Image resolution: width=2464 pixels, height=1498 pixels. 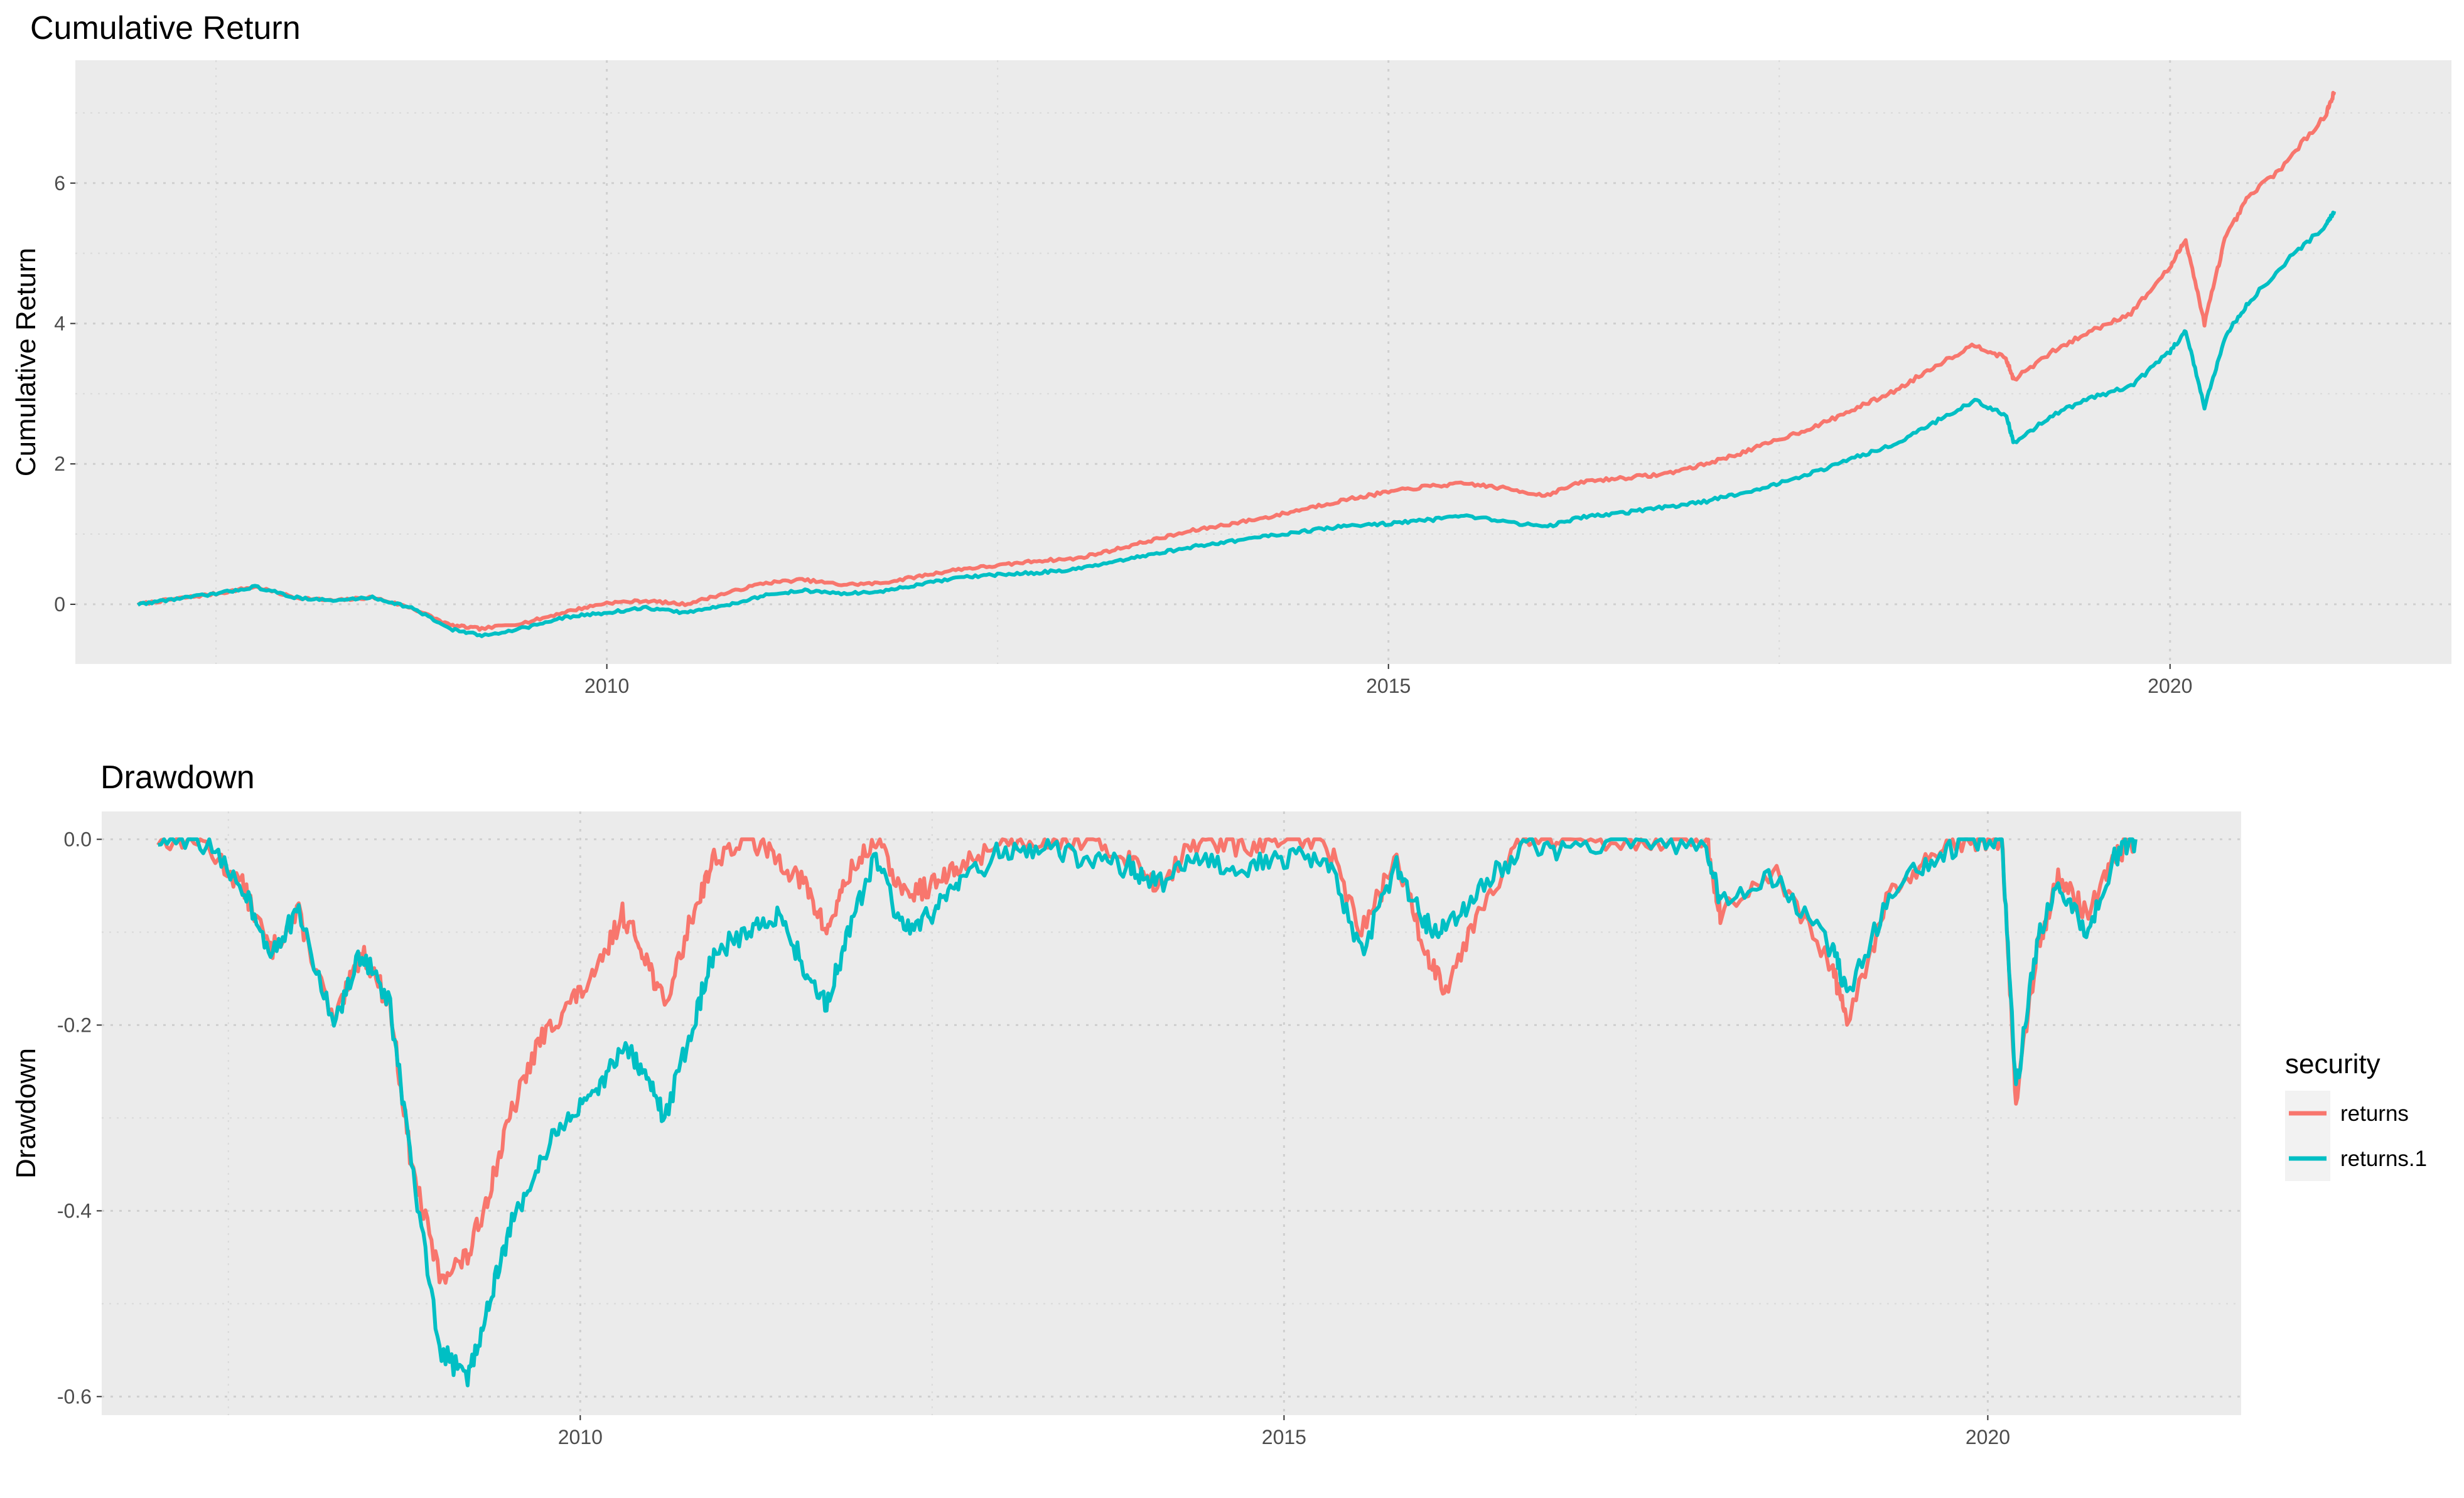 I want to click on y-tick-label: 2, so click(x=59, y=463).